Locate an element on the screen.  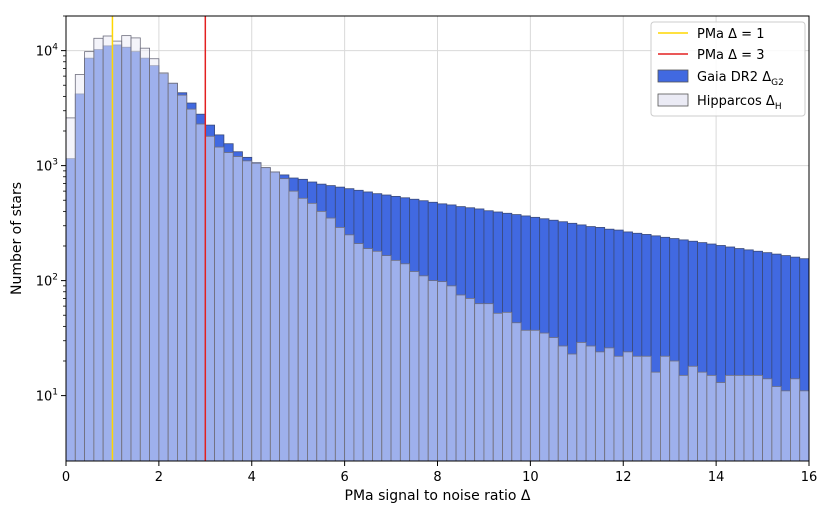
y-tick-label: 10¹ is located at coordinates (47, 396).